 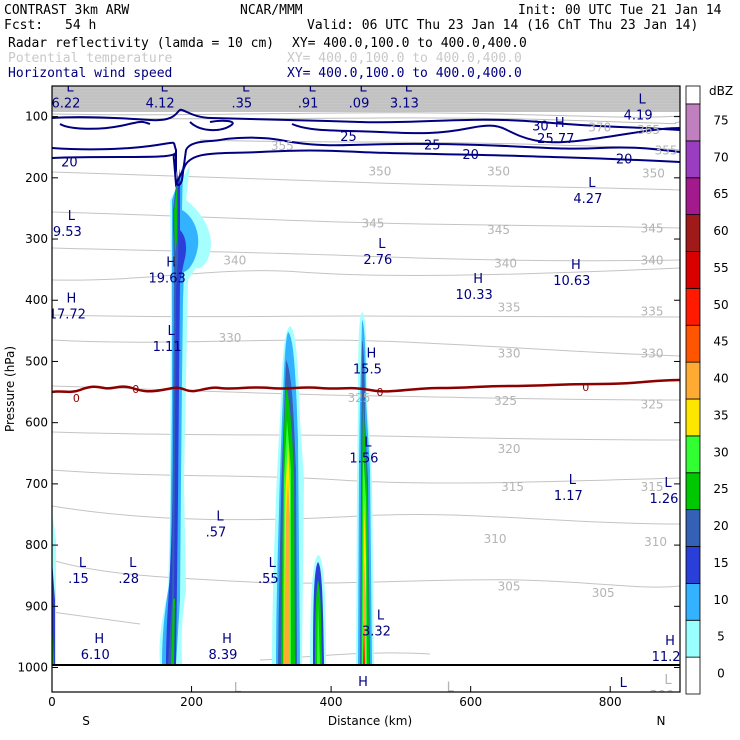 I want to click on north-label: N, so click(x=661, y=721).